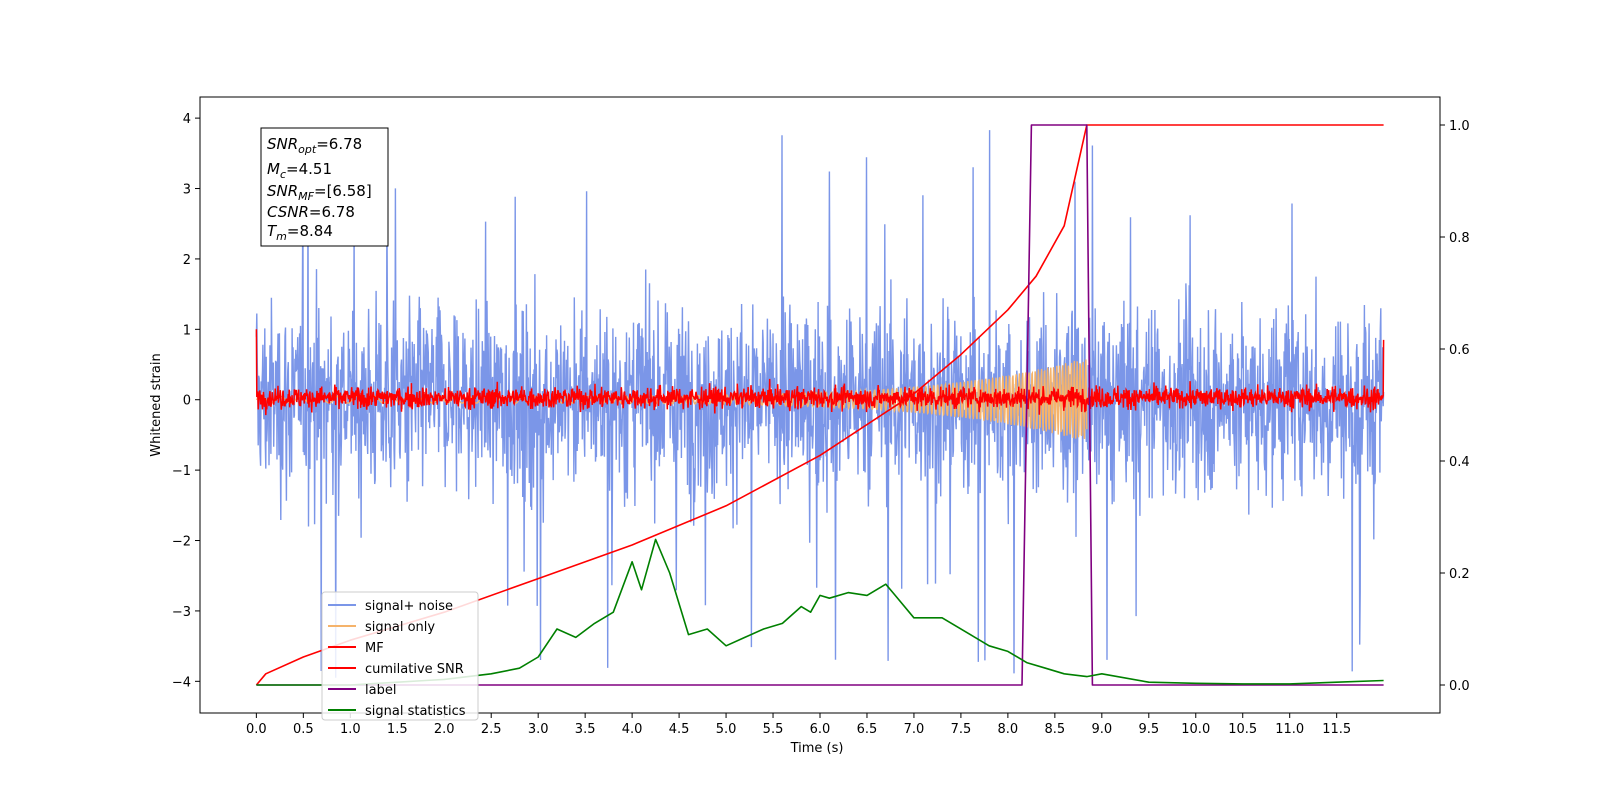 Image resolution: width=1600 pixels, height=804 pixels. I want to click on y2-tick-label: 1.0, so click(1459, 126).